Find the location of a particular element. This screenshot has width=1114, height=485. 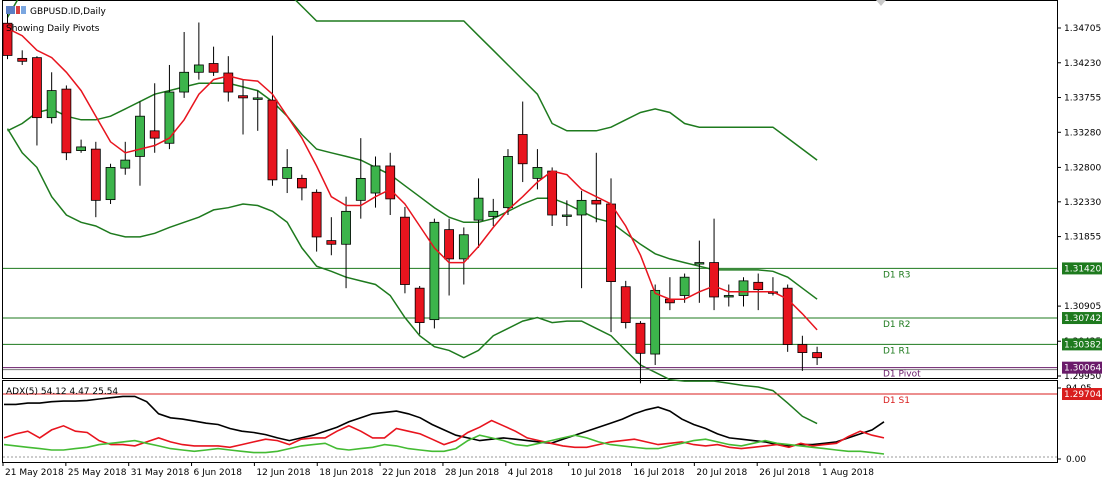

time-tick-label-4: 12 Jun 2018 is located at coordinates (283, 473).